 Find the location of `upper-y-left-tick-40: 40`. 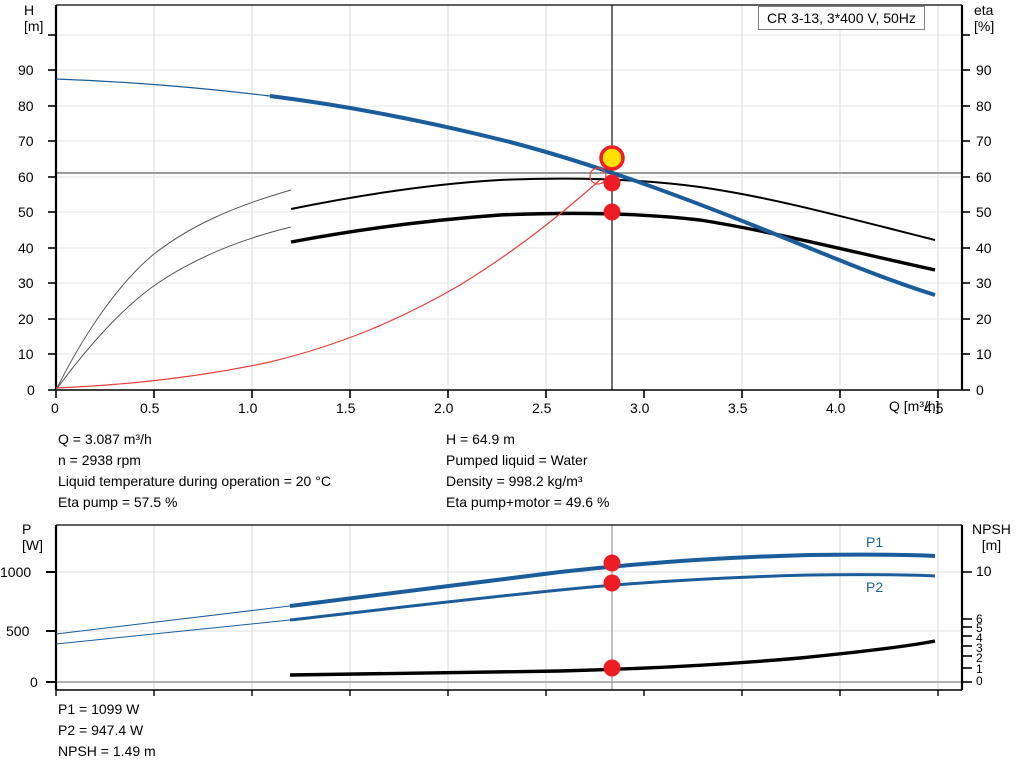

upper-y-left-tick-40: 40 is located at coordinates (26, 248).